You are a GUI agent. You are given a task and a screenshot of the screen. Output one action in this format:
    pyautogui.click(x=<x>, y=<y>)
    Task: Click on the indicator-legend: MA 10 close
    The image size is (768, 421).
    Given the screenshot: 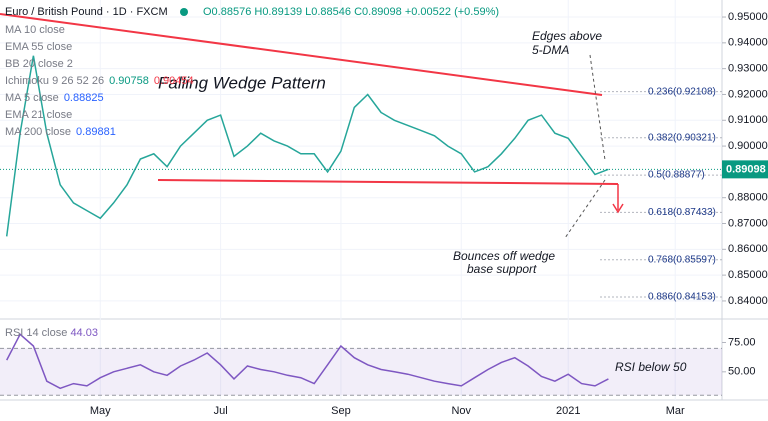 What is the action you would take?
    pyautogui.click(x=35, y=30)
    